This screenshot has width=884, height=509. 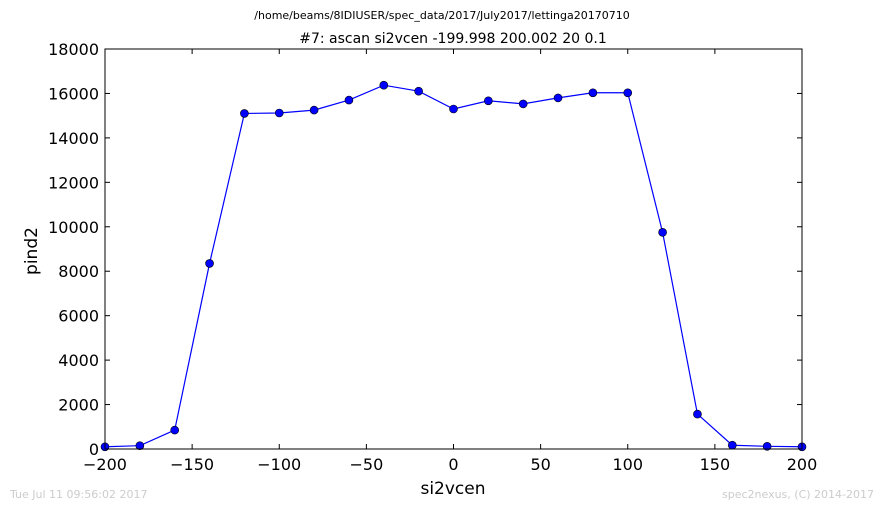 I want to click on y-tick-label: 16000, so click(x=73, y=93).